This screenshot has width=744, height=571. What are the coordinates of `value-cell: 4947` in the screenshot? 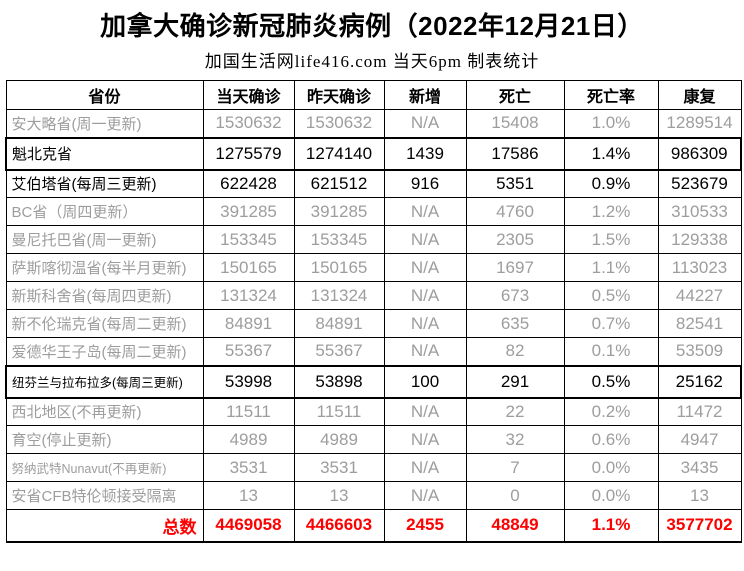 It's located at (699, 439).